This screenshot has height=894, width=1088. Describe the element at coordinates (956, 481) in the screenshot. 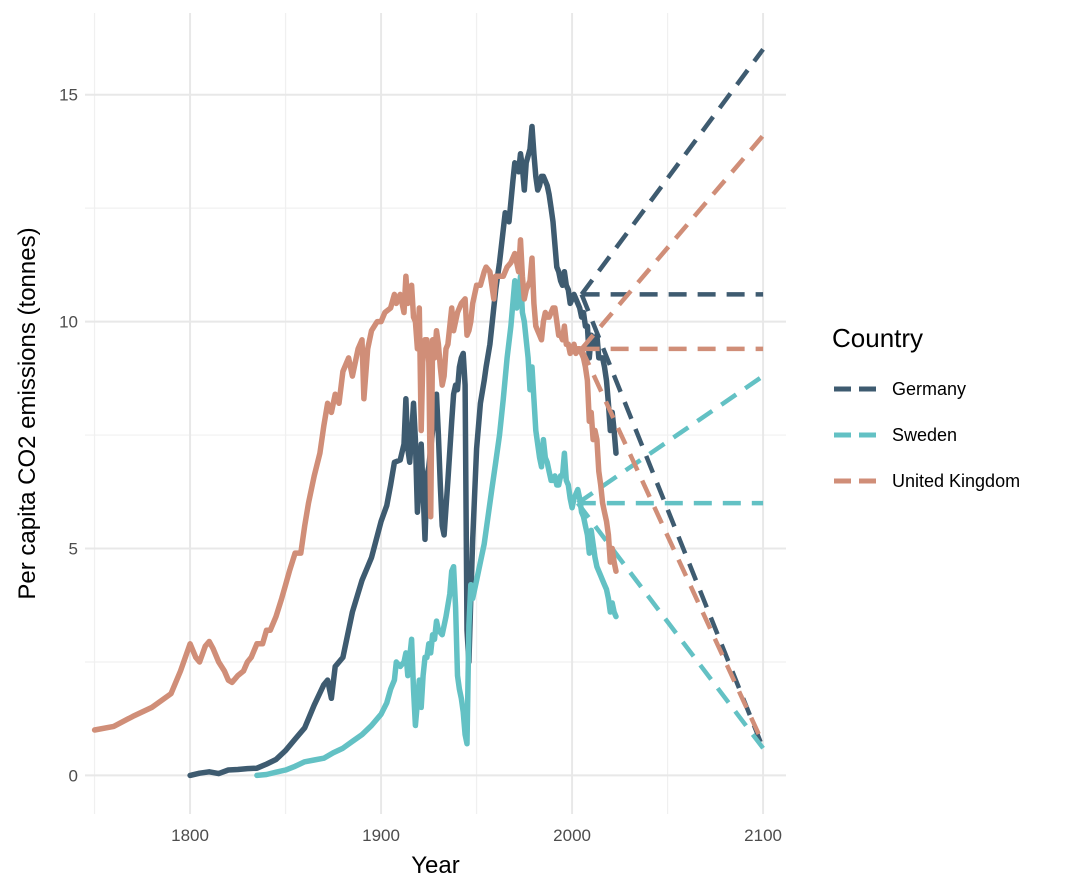

I see `legend-label-united-kingdom: United Kingdom` at that location.